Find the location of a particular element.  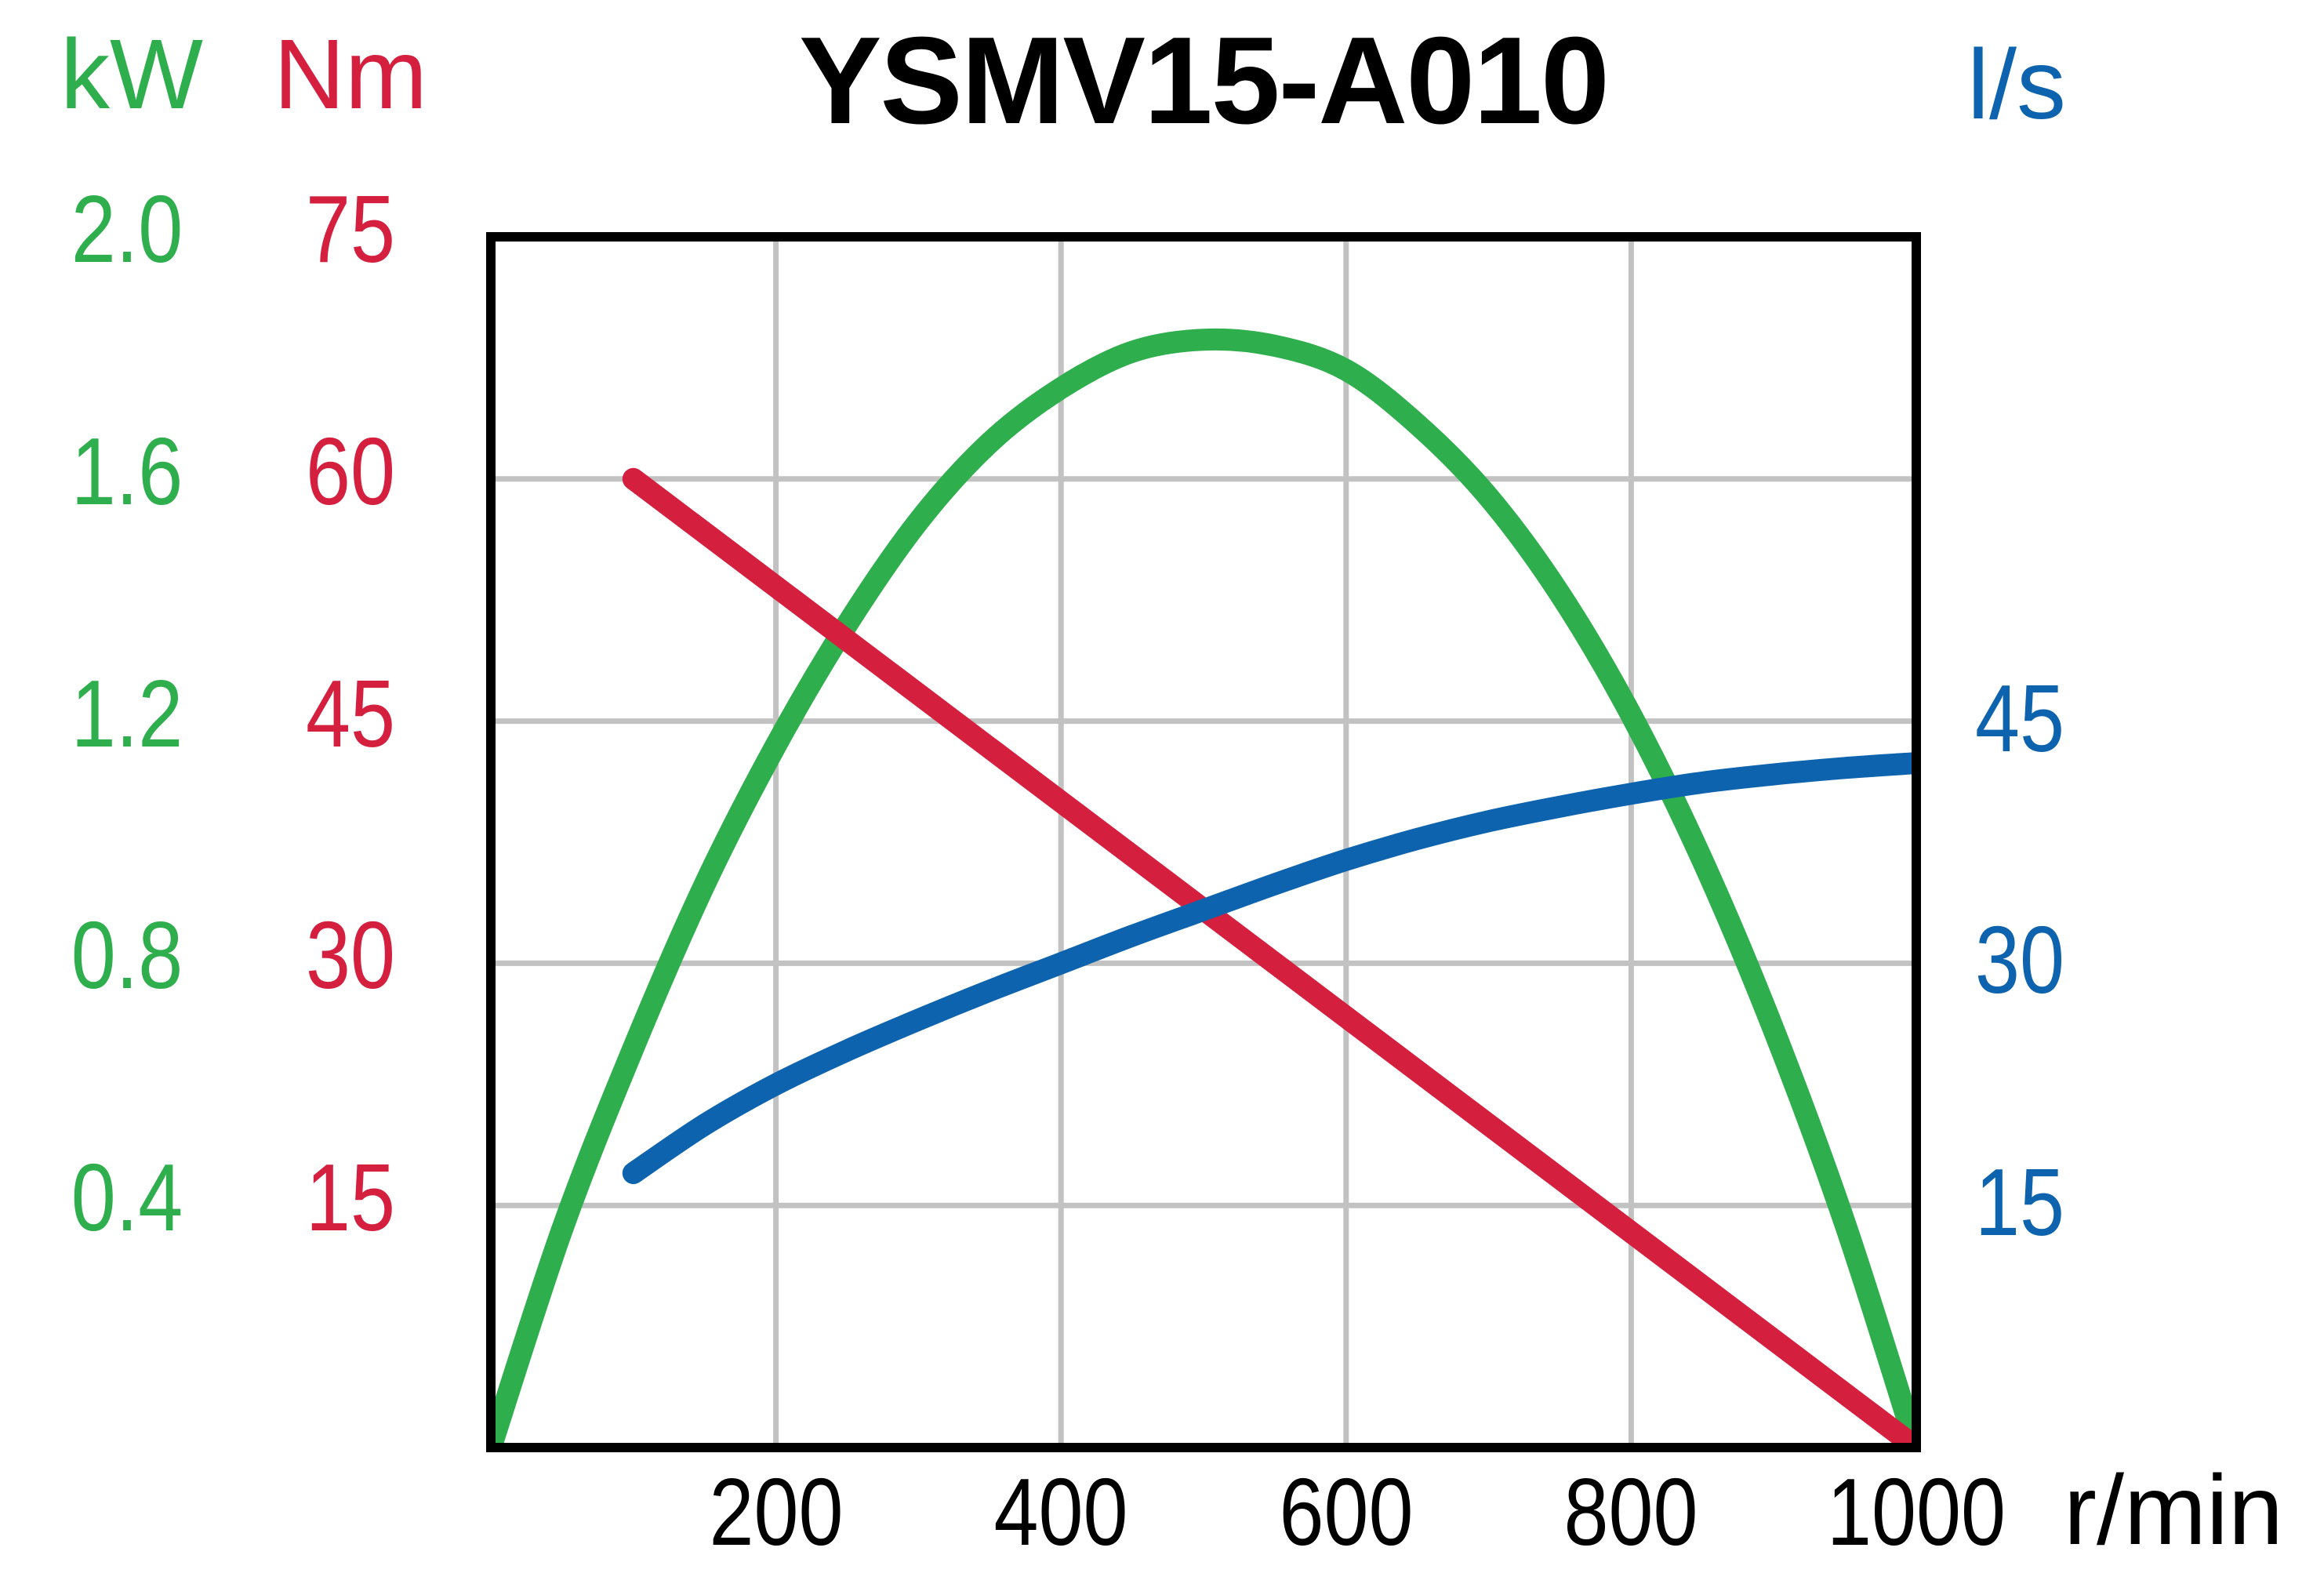

torque-tick-label: 60 is located at coordinates (350, 471).